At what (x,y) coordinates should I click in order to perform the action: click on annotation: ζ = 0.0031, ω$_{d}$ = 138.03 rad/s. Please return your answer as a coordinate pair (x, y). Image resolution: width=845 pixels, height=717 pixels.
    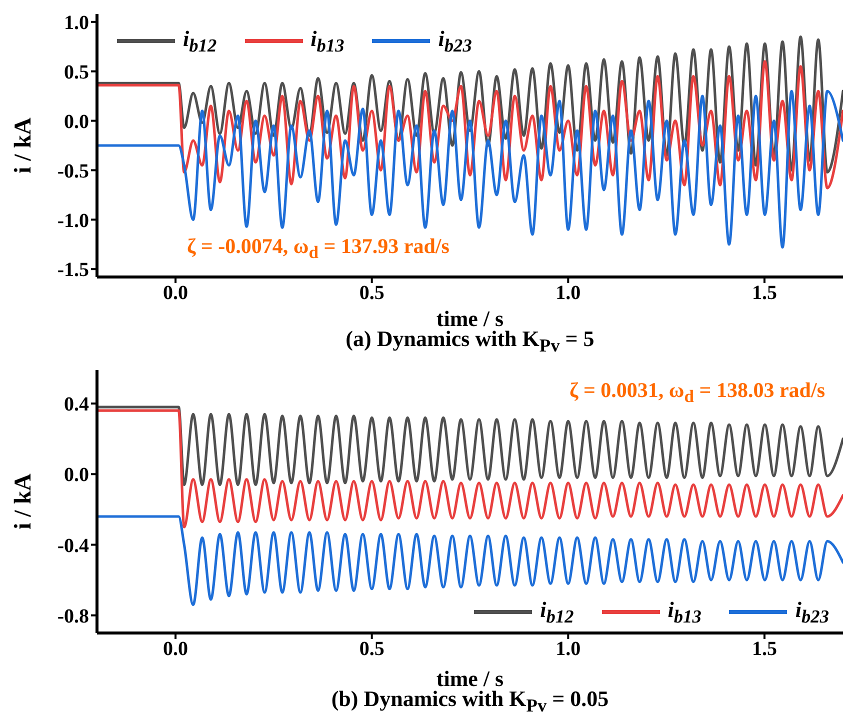
    Looking at the image, I should click on (697, 393).